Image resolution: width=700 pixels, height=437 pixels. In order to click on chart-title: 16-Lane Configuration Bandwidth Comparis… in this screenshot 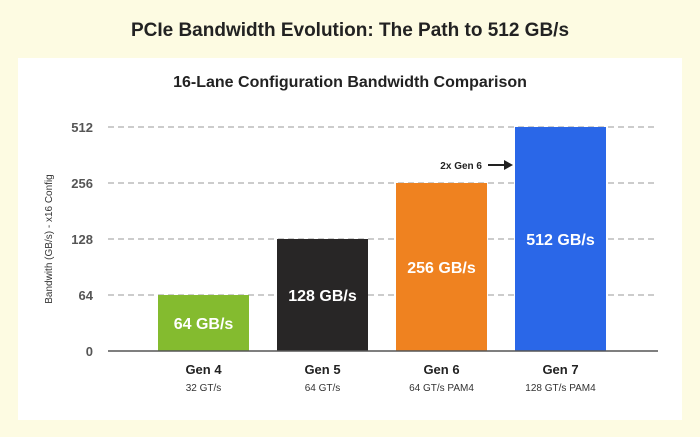, I will do `click(350, 82)`.